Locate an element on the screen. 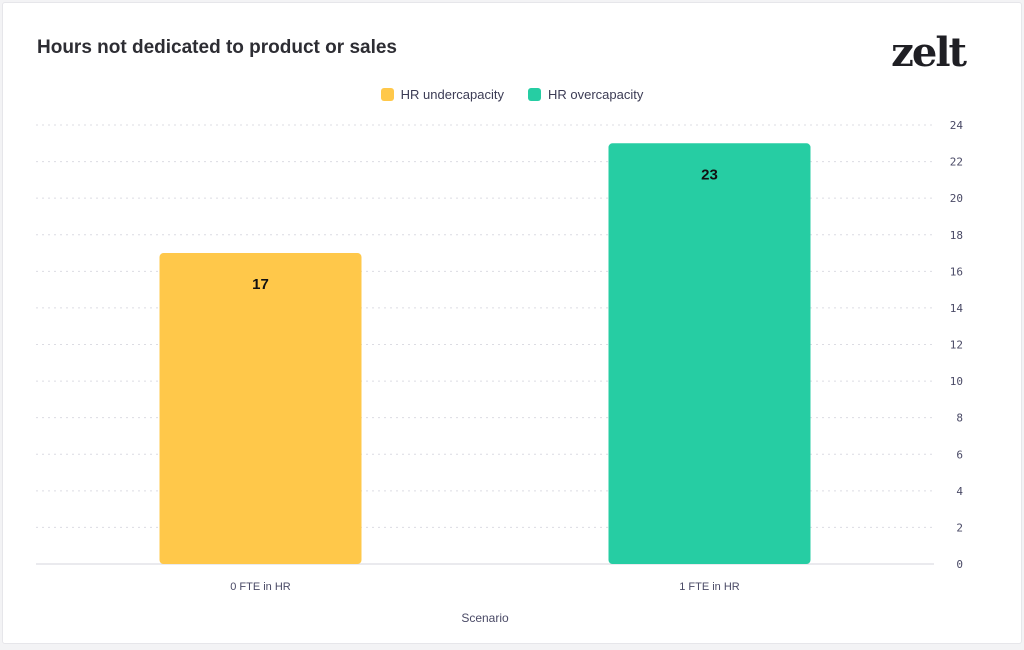 This screenshot has height=650, width=1024. chart-title: Hours not dedicated to product or sales is located at coordinates (217, 47).